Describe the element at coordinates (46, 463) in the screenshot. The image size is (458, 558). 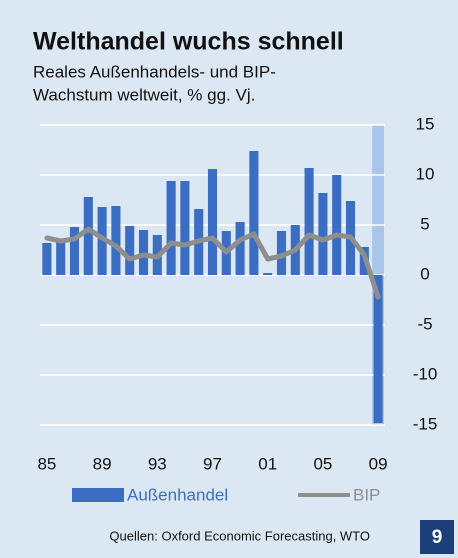
I see `x-tick-label: 85` at that location.